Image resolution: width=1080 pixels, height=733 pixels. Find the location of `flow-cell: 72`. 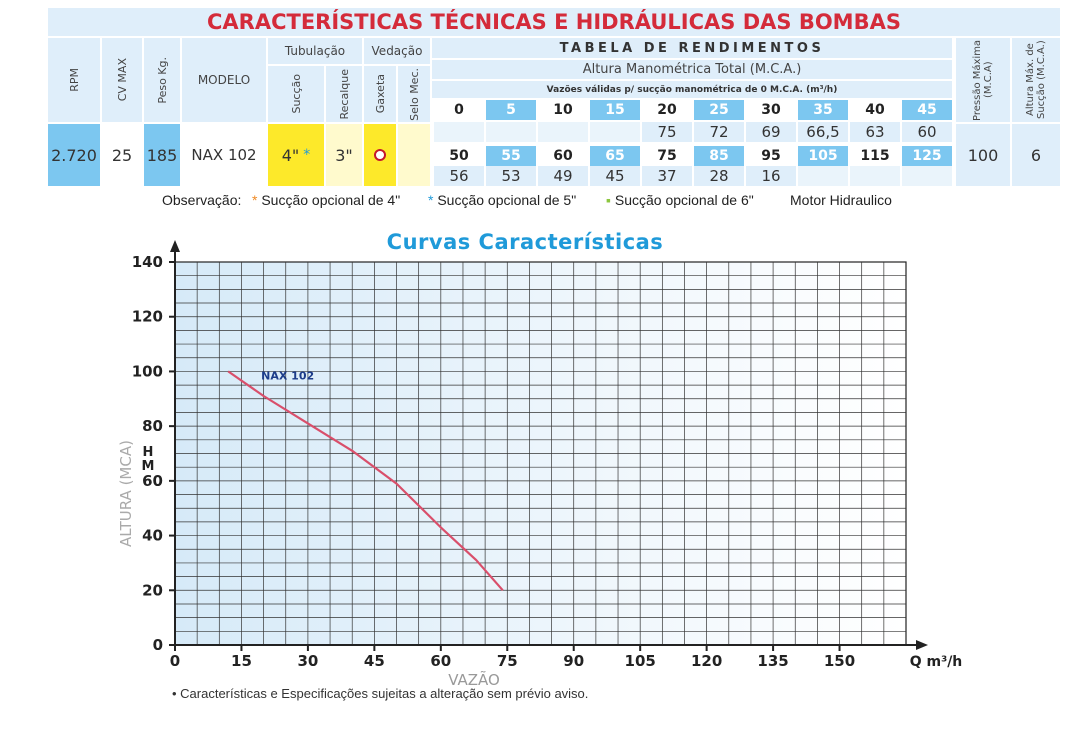

flow-cell: 72 is located at coordinates (719, 132).